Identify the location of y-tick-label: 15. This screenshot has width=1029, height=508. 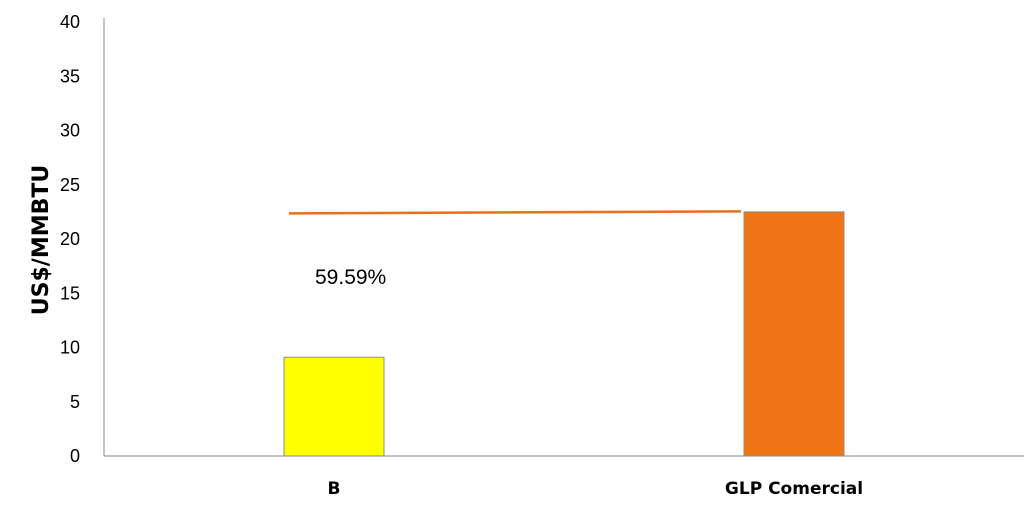
(70, 293).